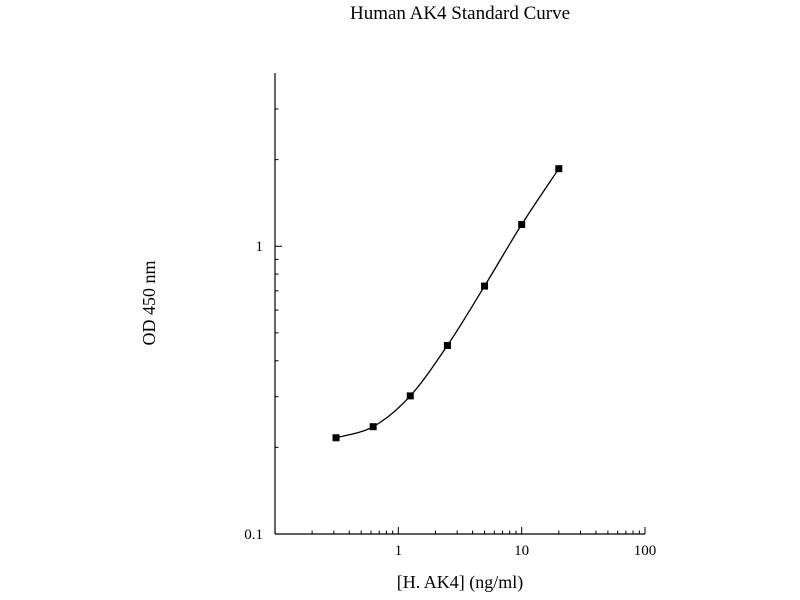 Image resolution: width=800 pixels, height=600 pixels. Describe the element at coordinates (253, 535) in the screenshot. I see `y-tick-label-0.1: 0.1` at that location.